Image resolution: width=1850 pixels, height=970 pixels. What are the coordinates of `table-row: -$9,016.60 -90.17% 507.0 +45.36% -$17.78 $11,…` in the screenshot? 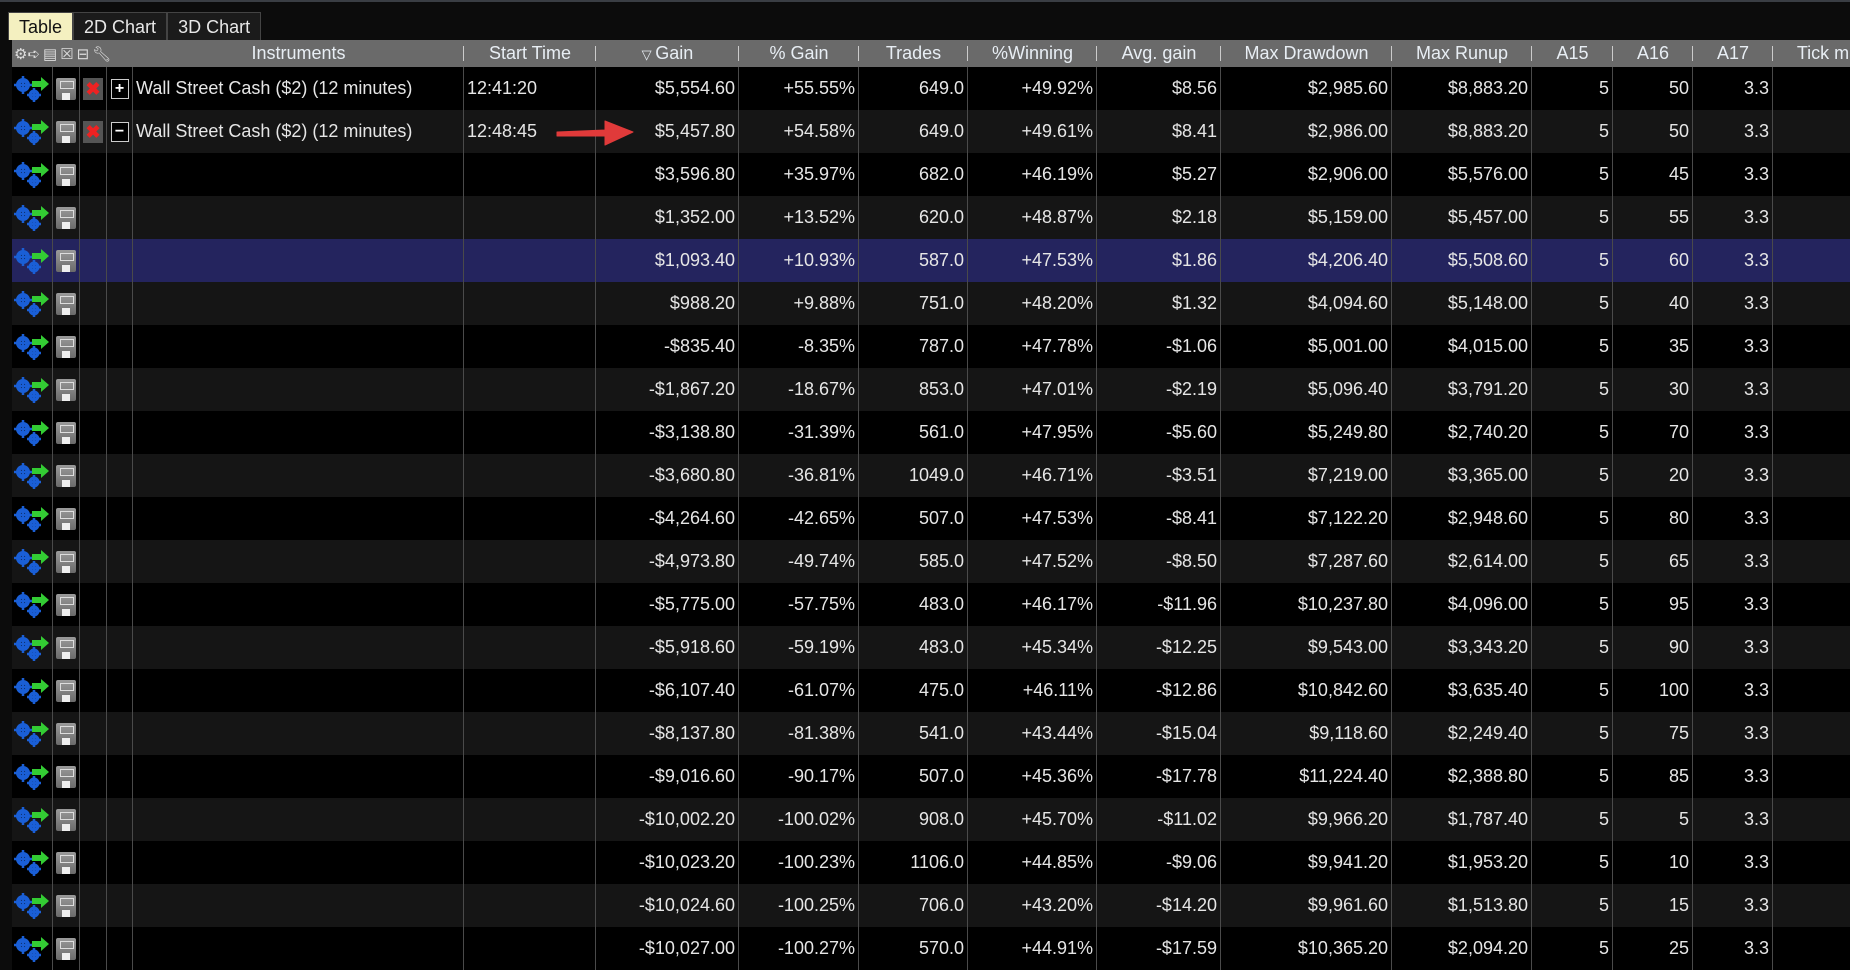 It's located at (931, 776).